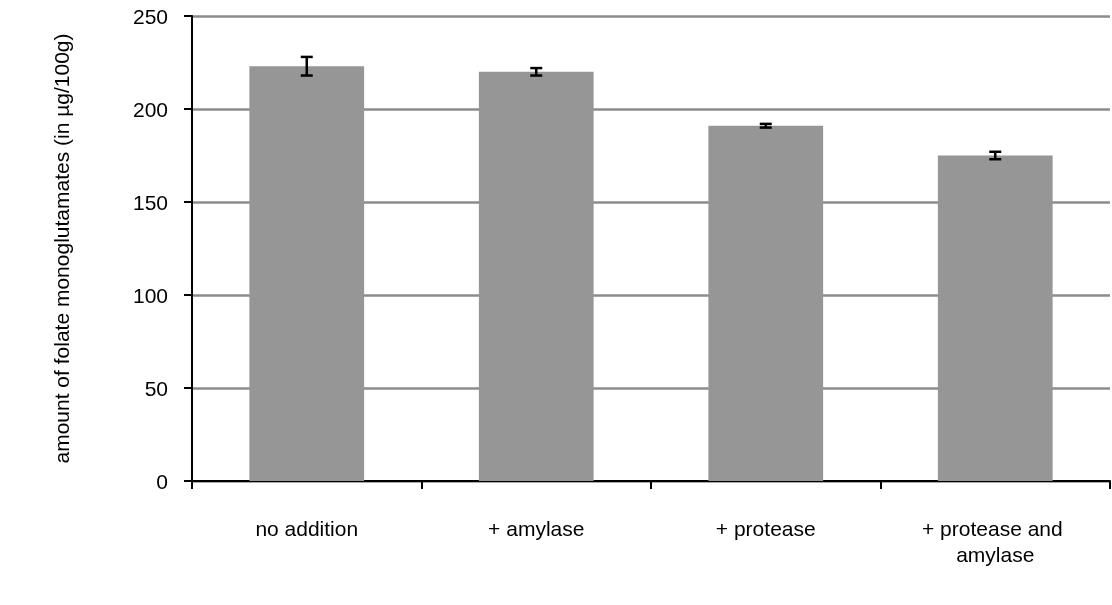 This screenshot has width=1112, height=605. What do you see at coordinates (61, 248) in the screenshot?
I see `y-axis-title: amount of folate monoglutamates (in µg/100g)` at bounding box center [61, 248].